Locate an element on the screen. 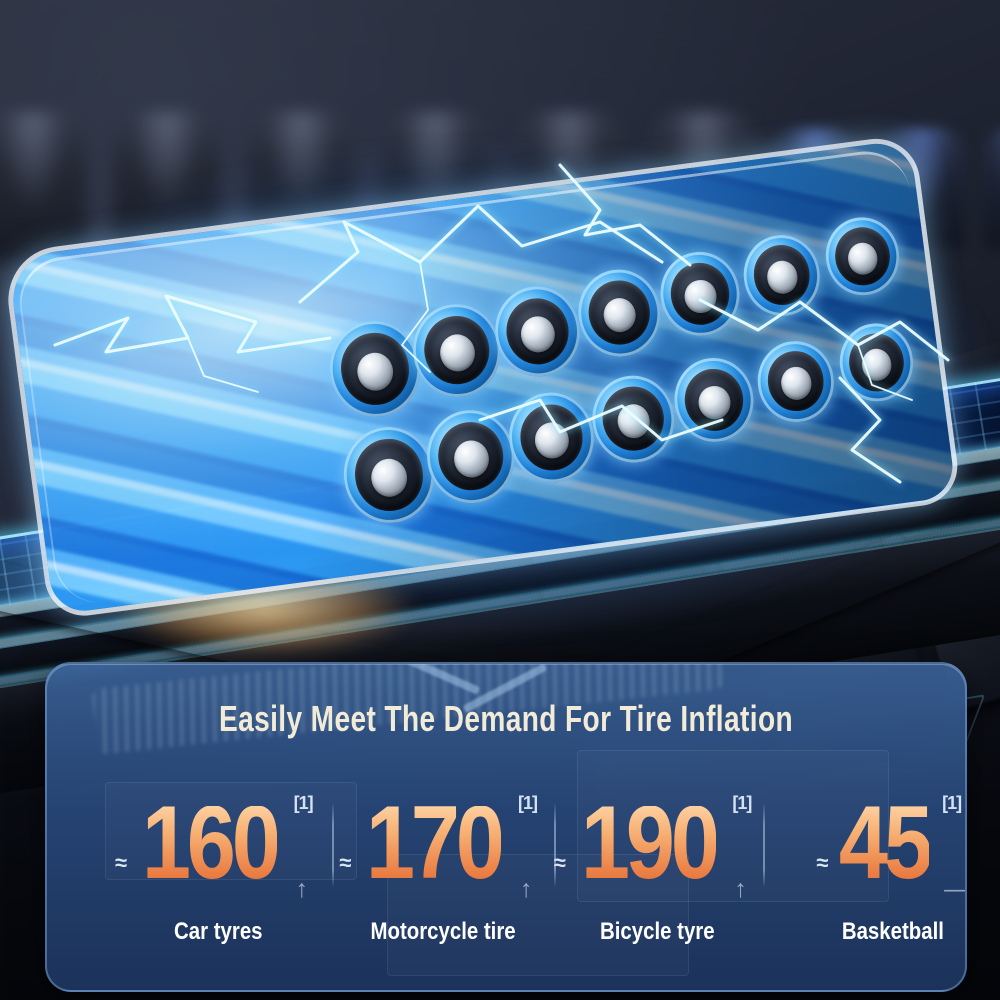 This screenshot has height=1000, width=1000. stat-car-tyres: ≈ 160 [1] ↑ Car tyres is located at coordinates (189, 865).